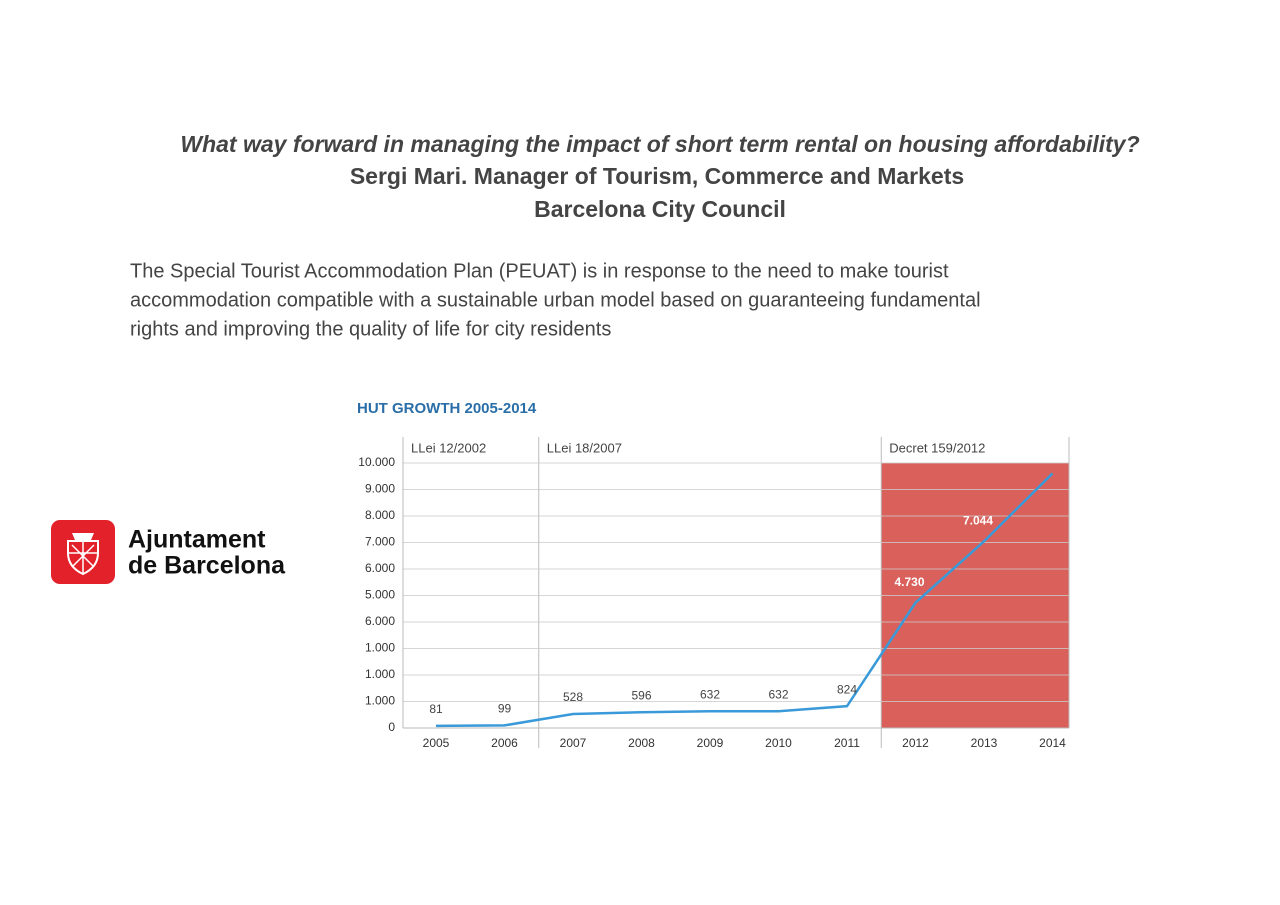  What do you see at coordinates (909, 582) in the screenshot?
I see `data-label: 4.730` at bounding box center [909, 582].